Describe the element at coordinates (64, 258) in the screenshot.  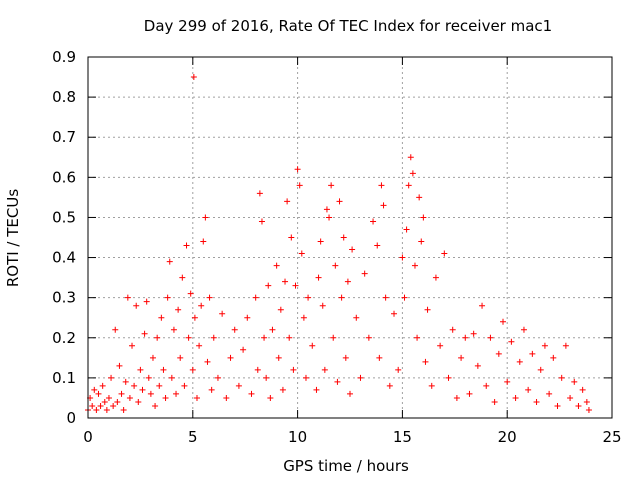
I see `y-tick-label: 0.4` at that location.